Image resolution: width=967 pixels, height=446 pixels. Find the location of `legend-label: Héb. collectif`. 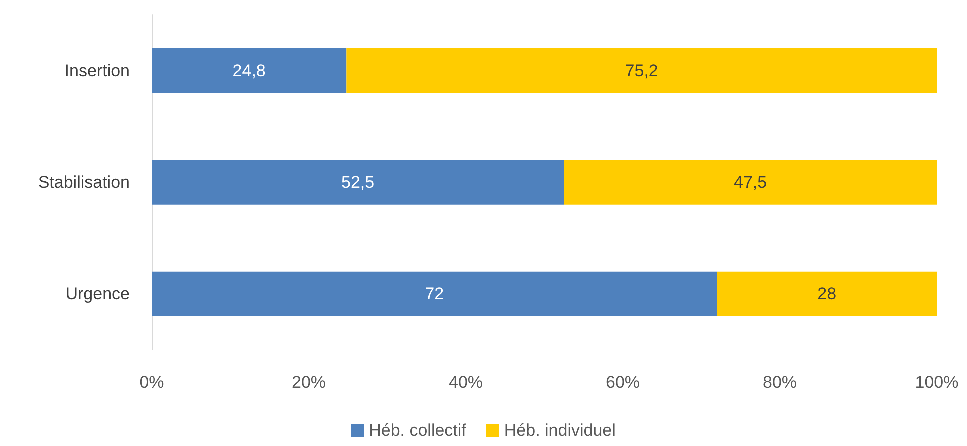

legend-label: Héb. collectif is located at coordinates (418, 430).